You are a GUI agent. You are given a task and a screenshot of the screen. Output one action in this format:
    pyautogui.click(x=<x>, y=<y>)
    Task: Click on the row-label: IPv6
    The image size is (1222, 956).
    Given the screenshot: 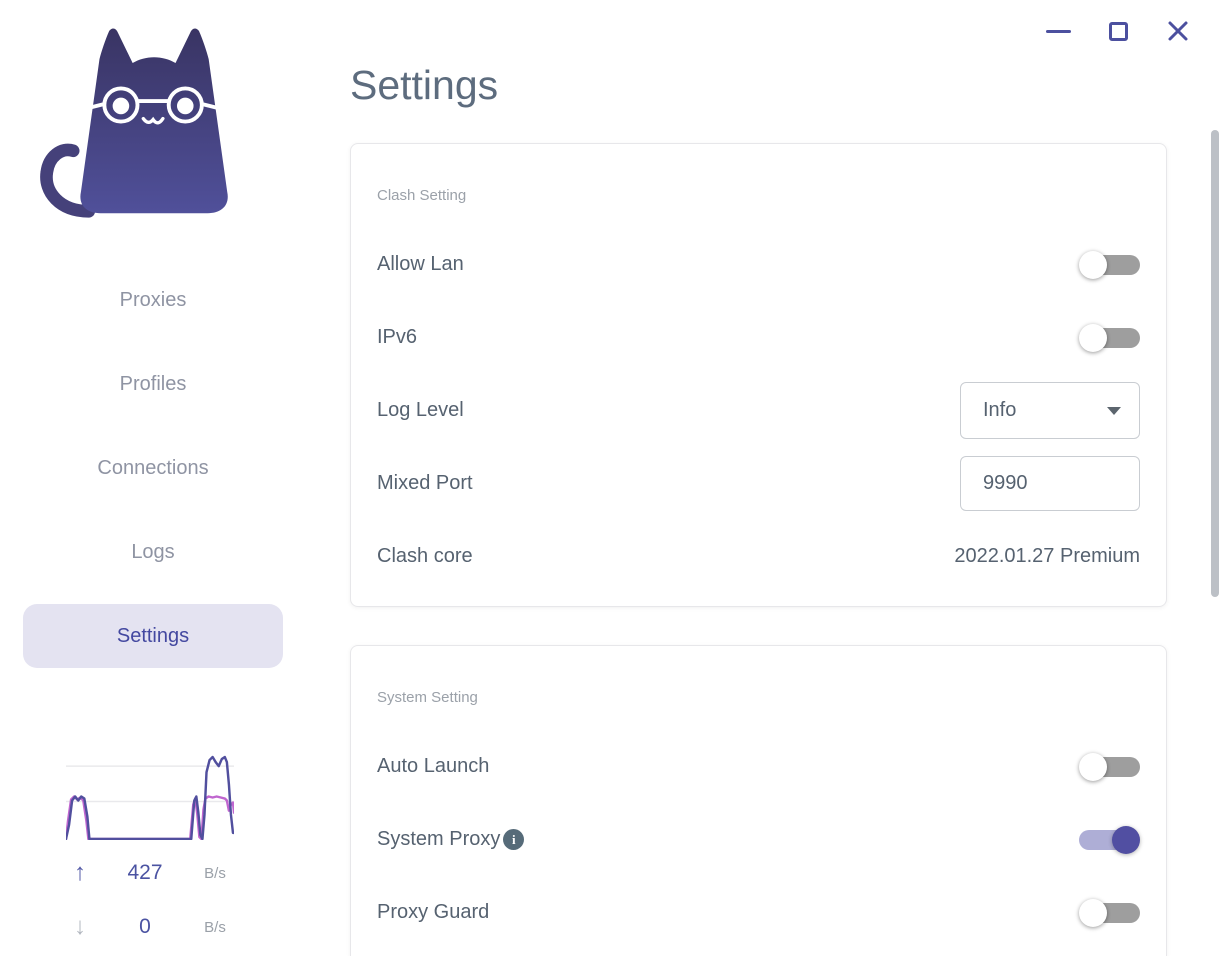 What is the action you would take?
    pyautogui.click(x=397, y=337)
    